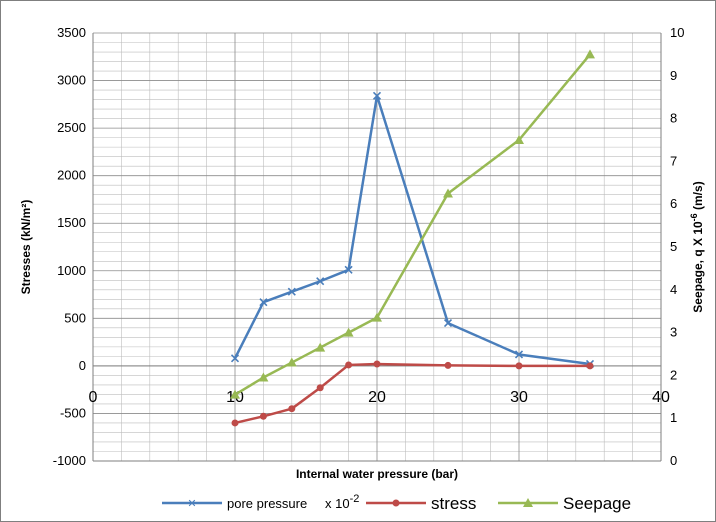 The height and width of the screenshot is (522, 716). I want to click on legend: ✕ pore pressure x 10-2 stress Seepage, so click(396, 503).